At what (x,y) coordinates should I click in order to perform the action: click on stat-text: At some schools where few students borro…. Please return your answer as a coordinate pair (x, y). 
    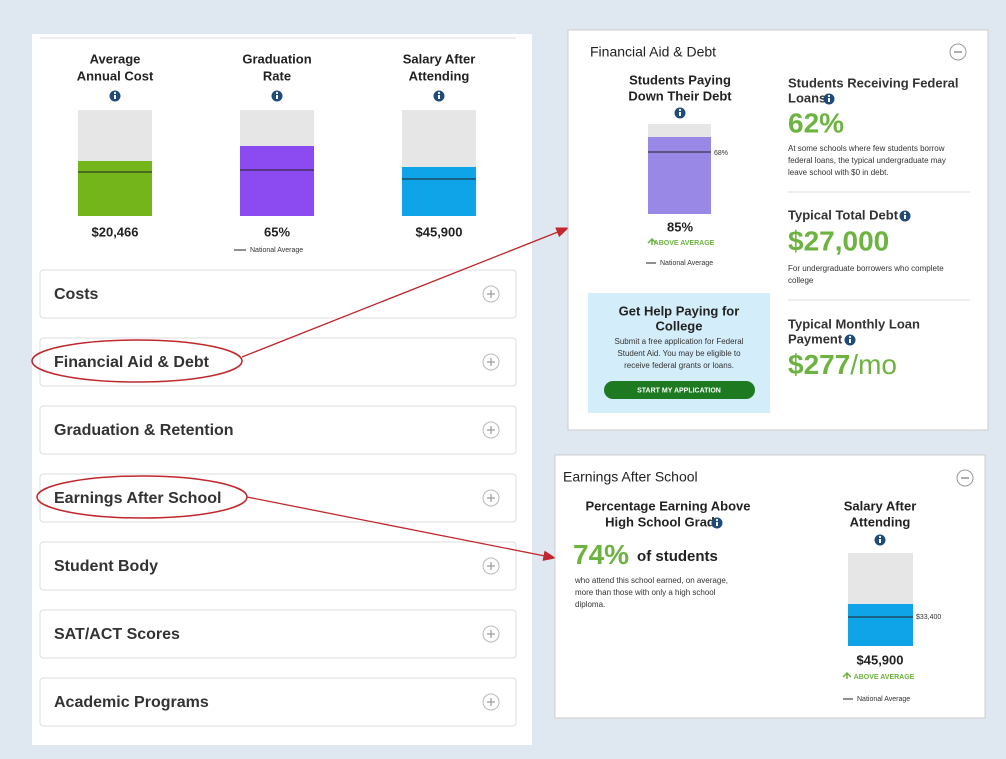
    Looking at the image, I should click on (866, 148).